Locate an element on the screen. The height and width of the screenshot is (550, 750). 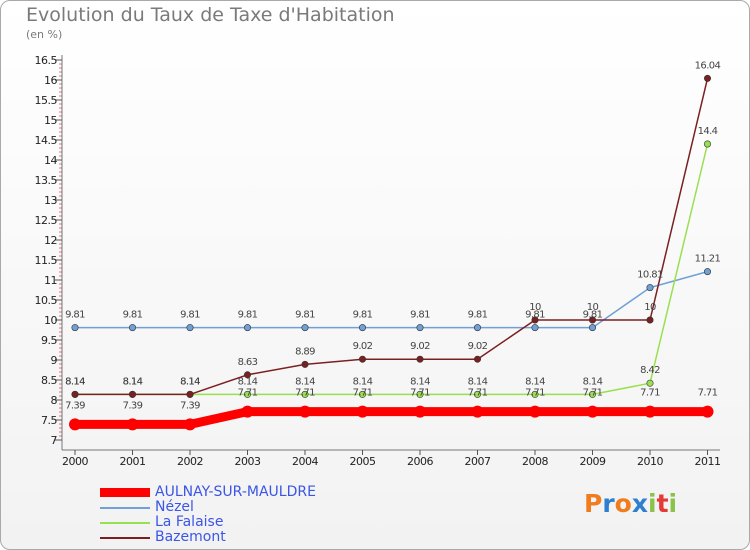
y-tick-label: 16.5 is located at coordinates (46, 60).